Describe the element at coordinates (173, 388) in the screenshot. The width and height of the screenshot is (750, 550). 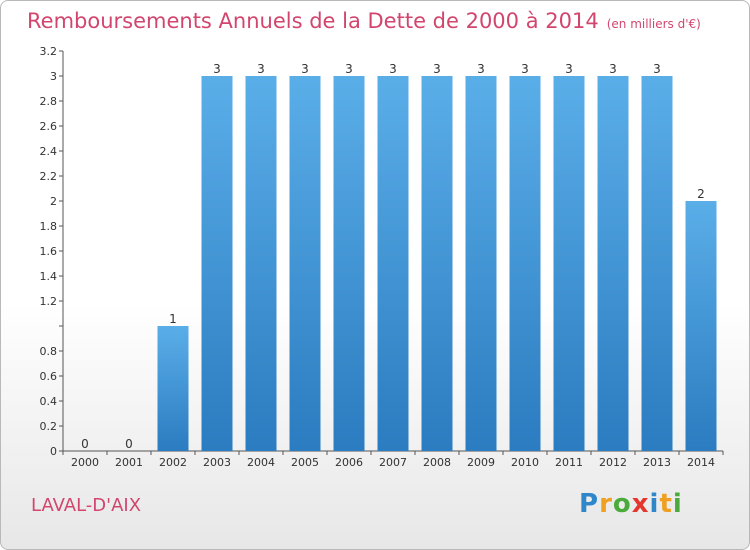
I see `bar-2002` at that location.